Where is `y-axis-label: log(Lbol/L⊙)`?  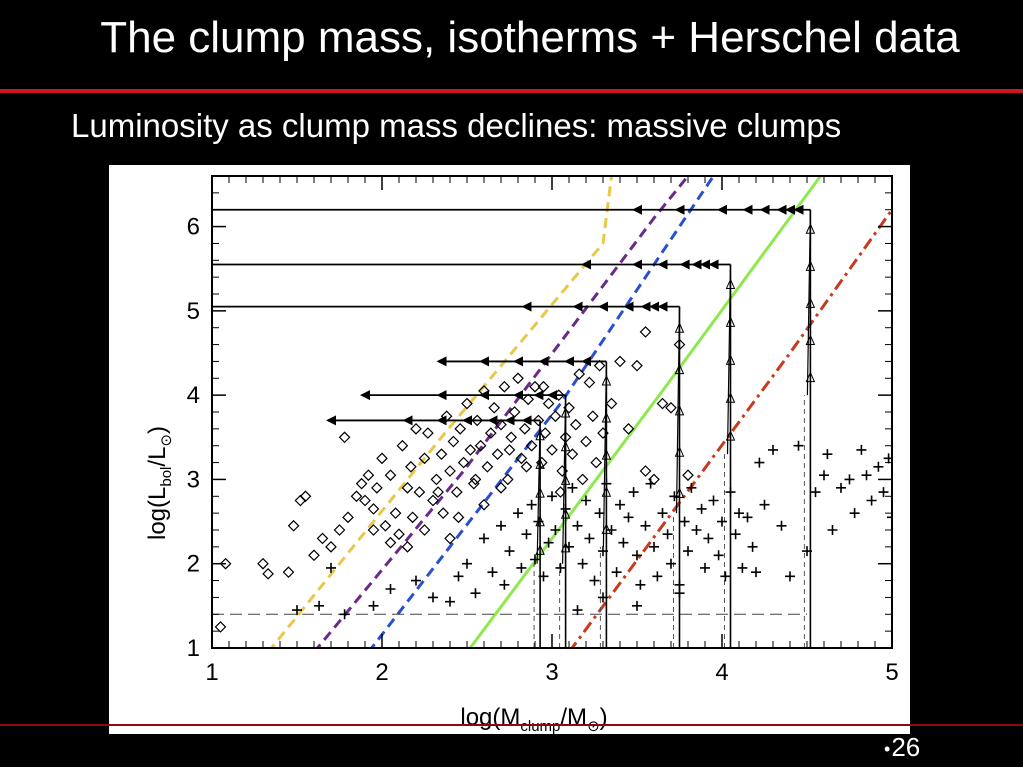 y-axis-label: log(Lbol/L⊙) is located at coordinates (159, 483).